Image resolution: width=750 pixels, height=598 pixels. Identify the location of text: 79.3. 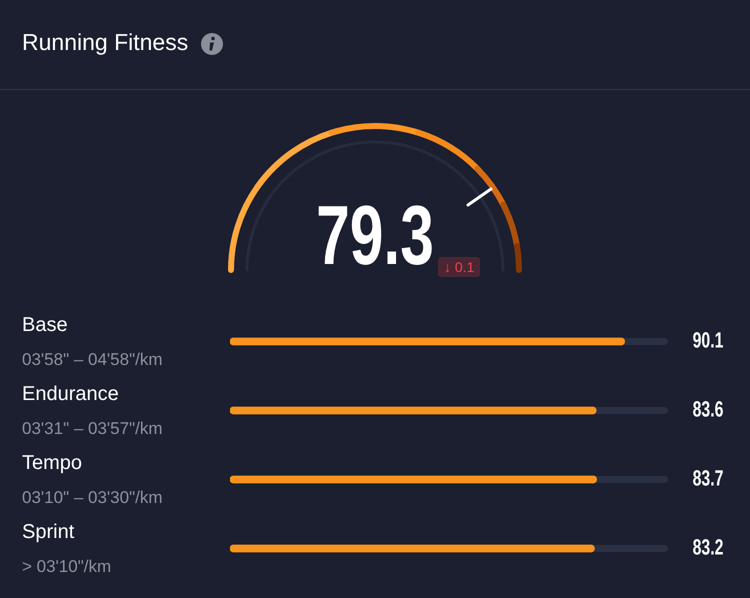
(375, 235).